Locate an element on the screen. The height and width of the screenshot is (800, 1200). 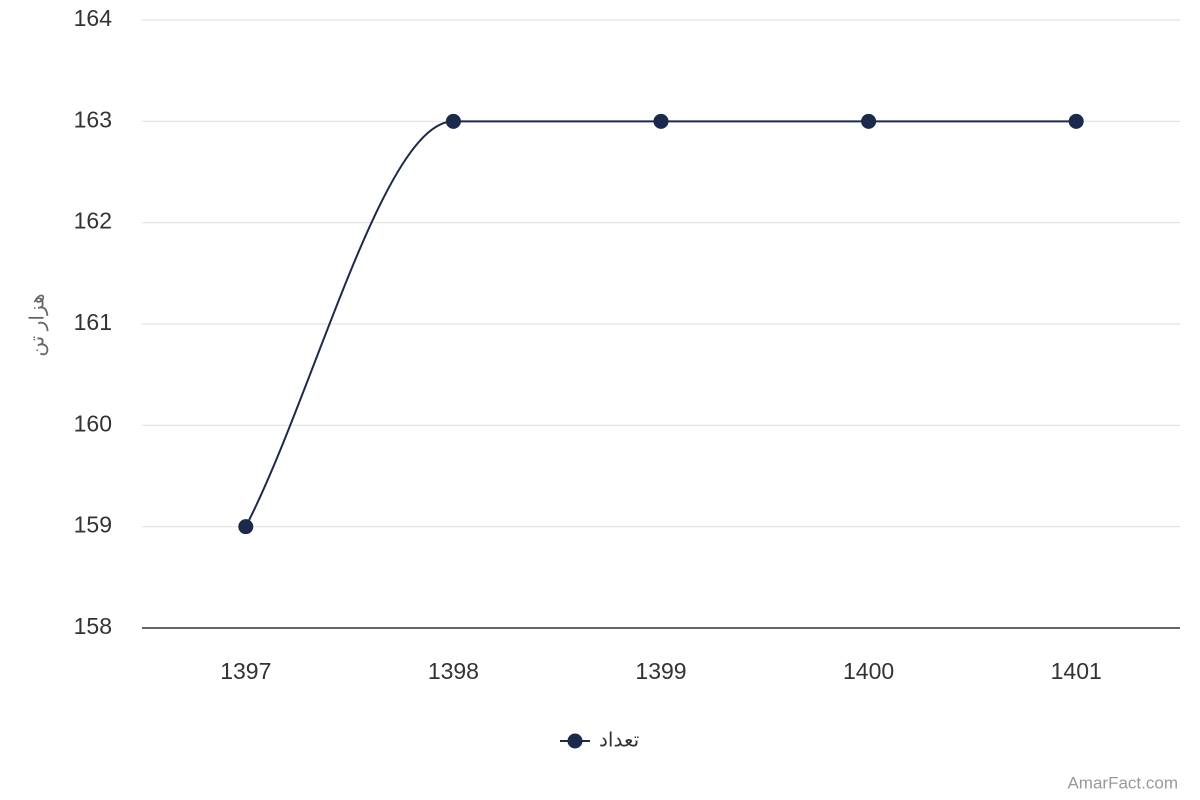
x-tick-label: 1399 is located at coordinates (660, 671).